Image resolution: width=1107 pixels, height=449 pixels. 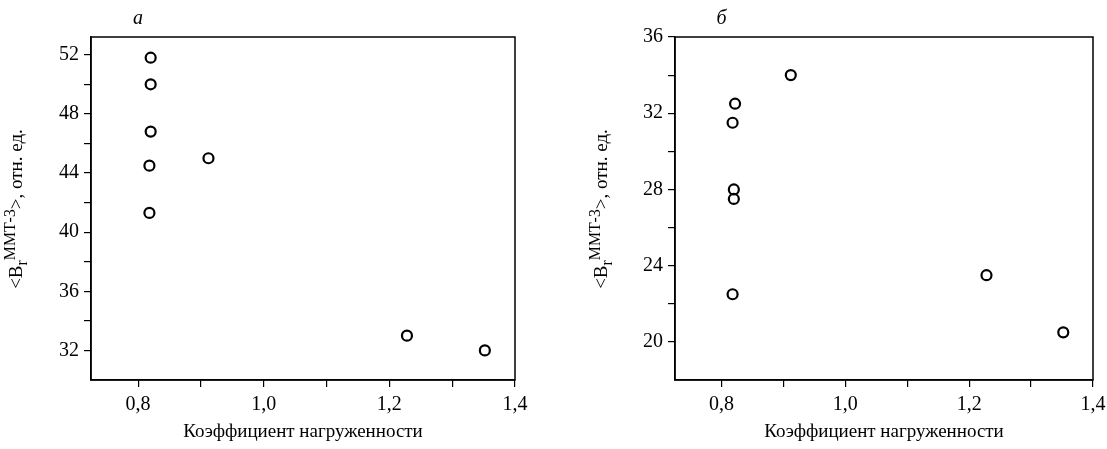 What do you see at coordinates (653, 187) in the screenshot?
I see `y-tick-label: 28` at bounding box center [653, 187].